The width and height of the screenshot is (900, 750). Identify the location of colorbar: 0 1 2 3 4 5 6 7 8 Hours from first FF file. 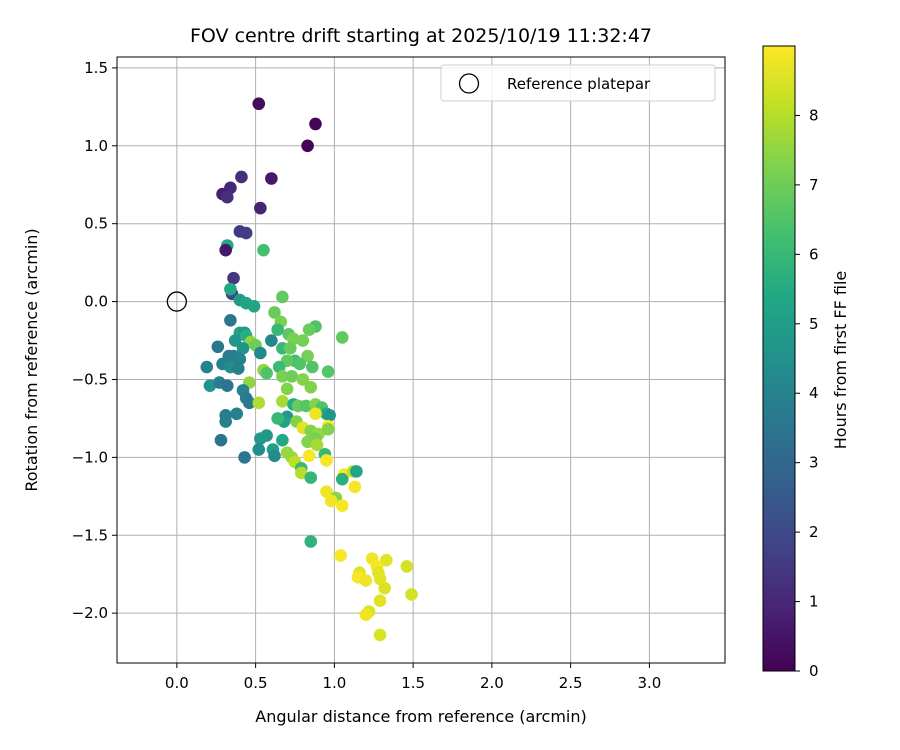
(806, 362).